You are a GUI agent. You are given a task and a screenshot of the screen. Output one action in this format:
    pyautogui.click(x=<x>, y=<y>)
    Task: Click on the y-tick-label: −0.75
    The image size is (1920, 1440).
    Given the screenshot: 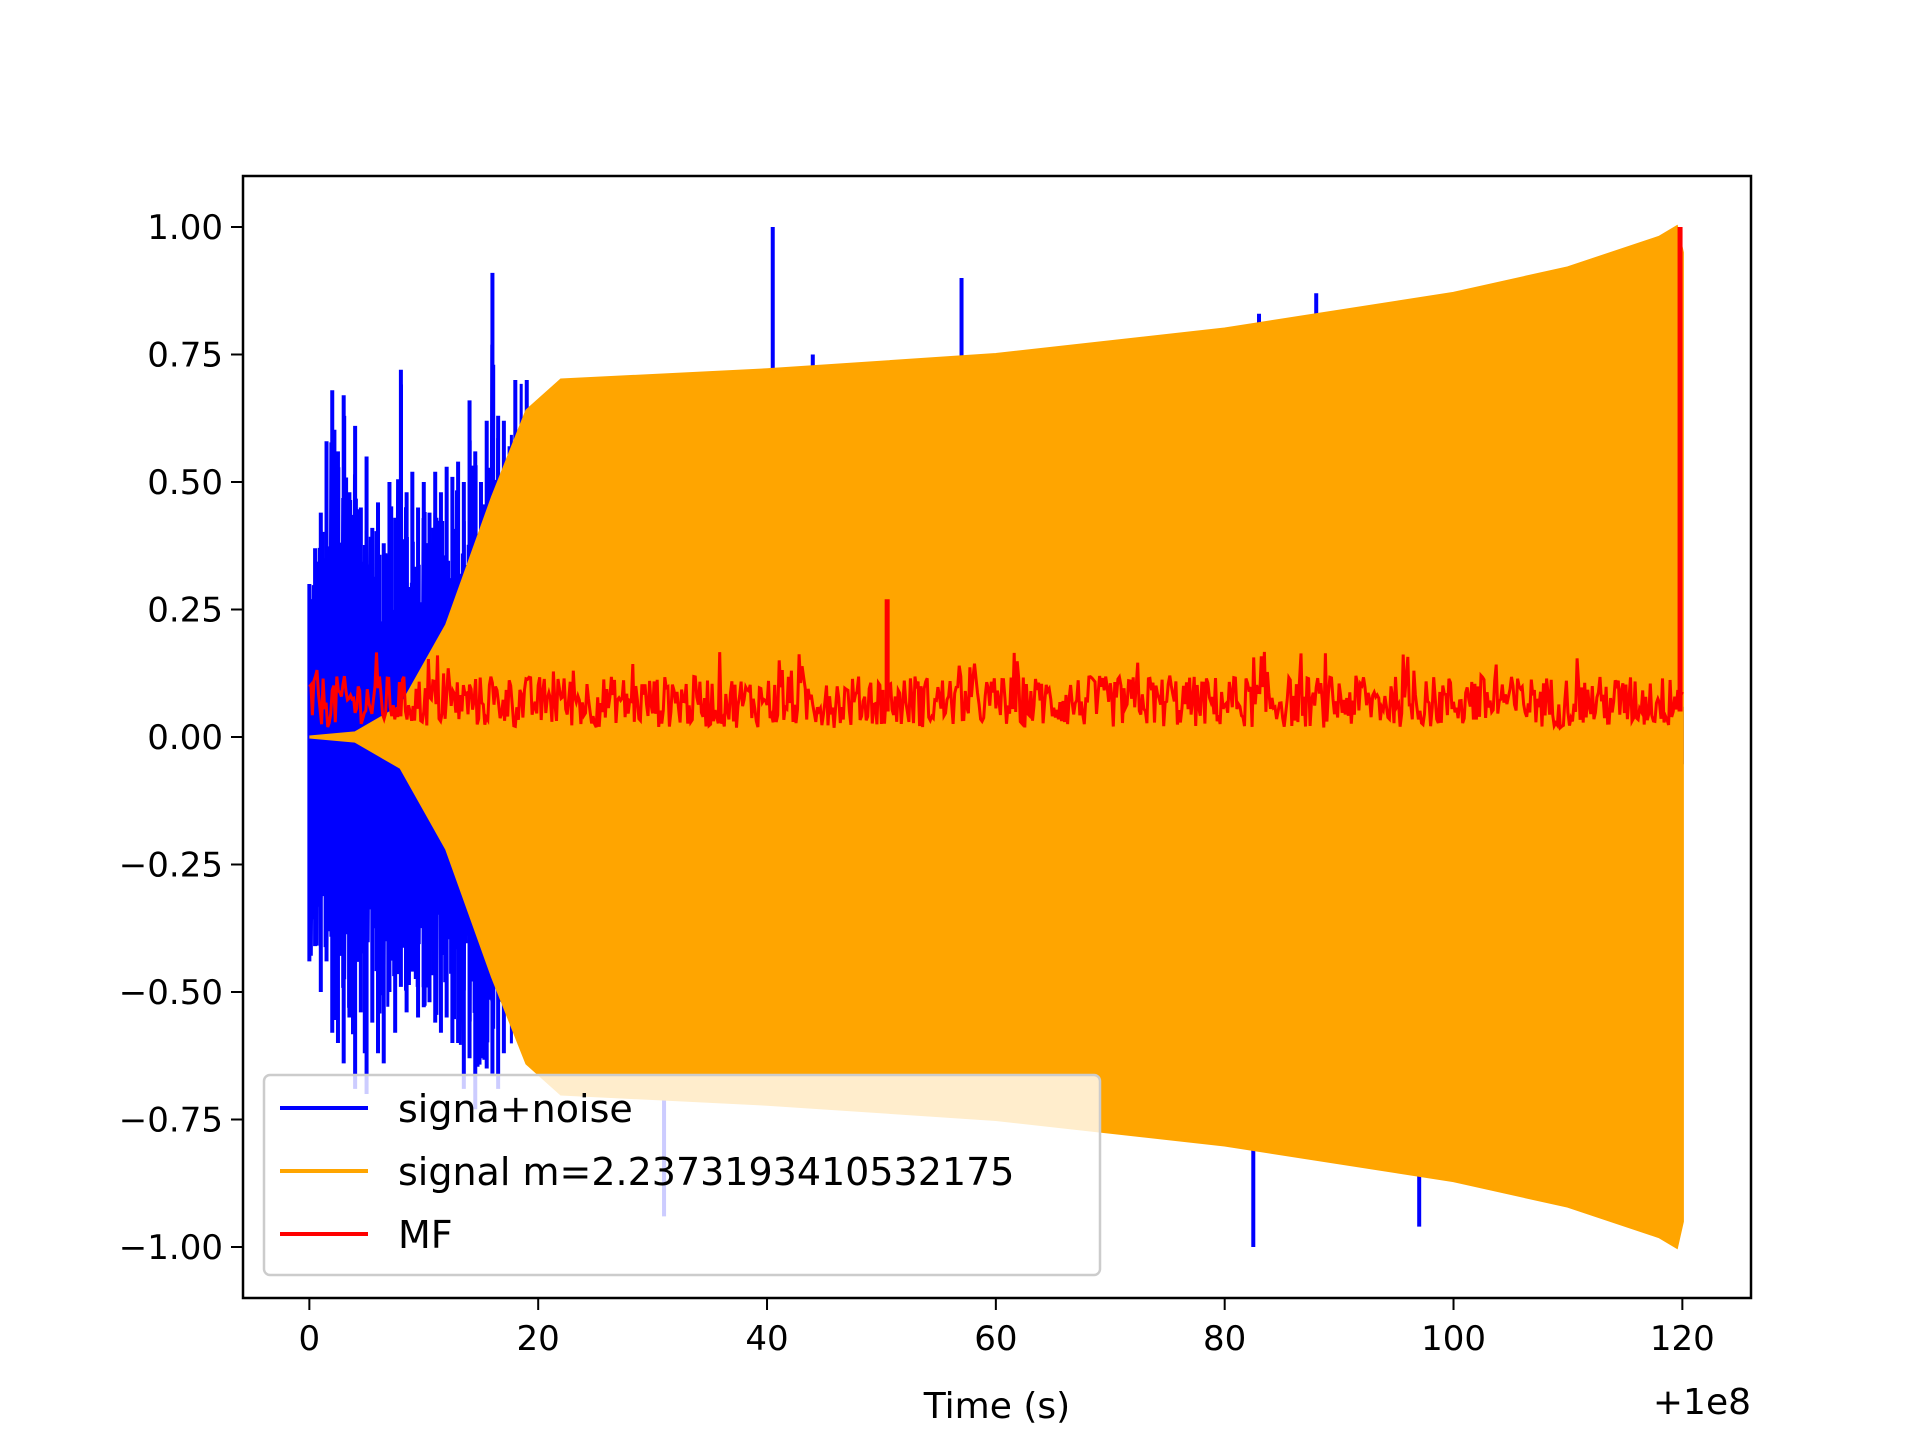 What is the action you would take?
    pyautogui.click(x=171, y=1121)
    